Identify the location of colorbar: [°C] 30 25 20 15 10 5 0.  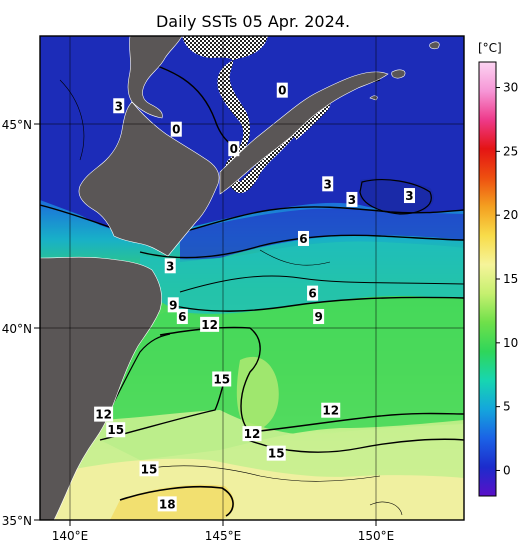
(498, 269).